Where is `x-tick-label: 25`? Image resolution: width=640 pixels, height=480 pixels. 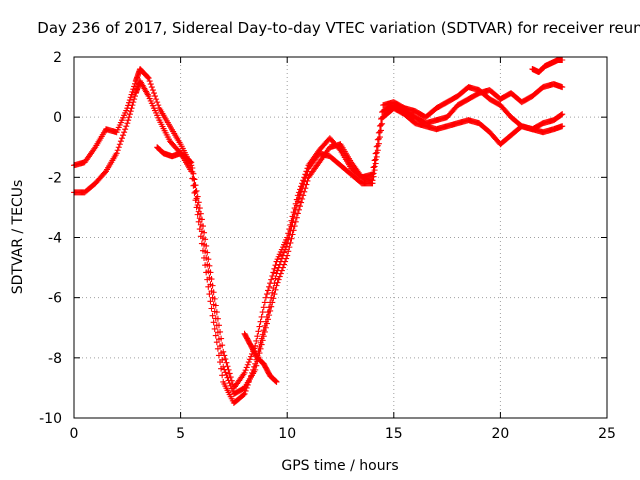
x-tick-label: 25 is located at coordinates (607, 434).